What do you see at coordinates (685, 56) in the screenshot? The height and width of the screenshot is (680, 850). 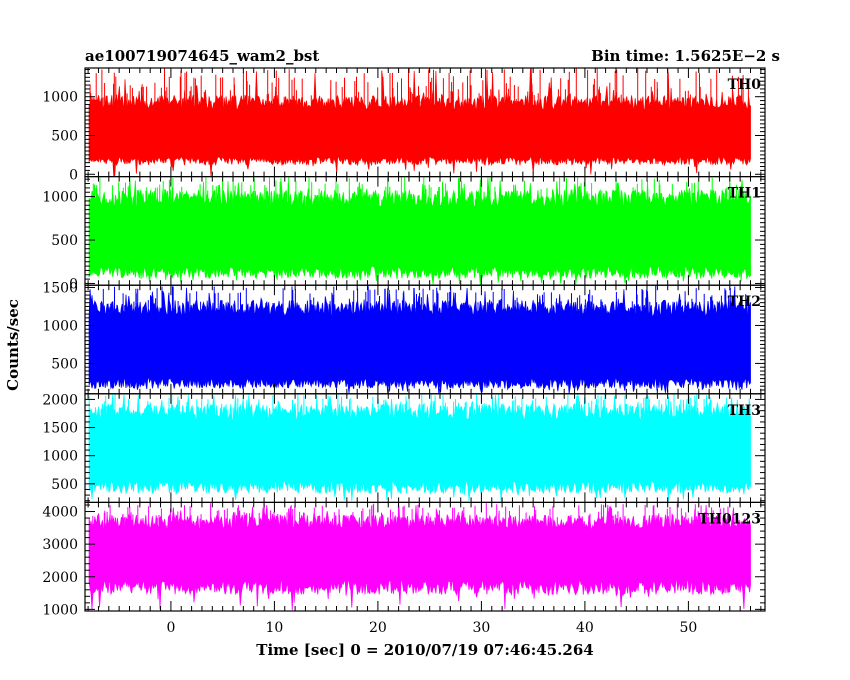 I see `bin-time-label: Bin time: 1.5625E−2 s` at bounding box center [685, 56].